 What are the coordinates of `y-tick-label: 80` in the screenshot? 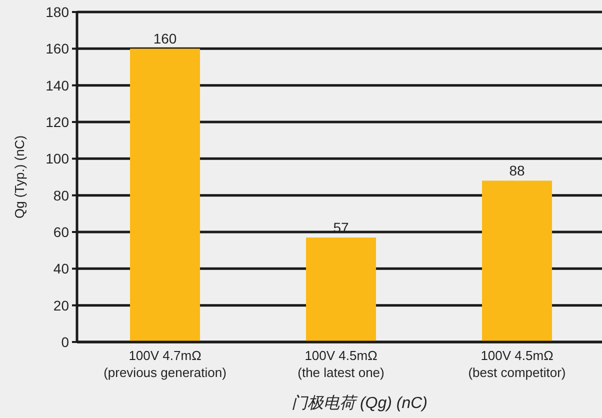 It's located at (61, 195).